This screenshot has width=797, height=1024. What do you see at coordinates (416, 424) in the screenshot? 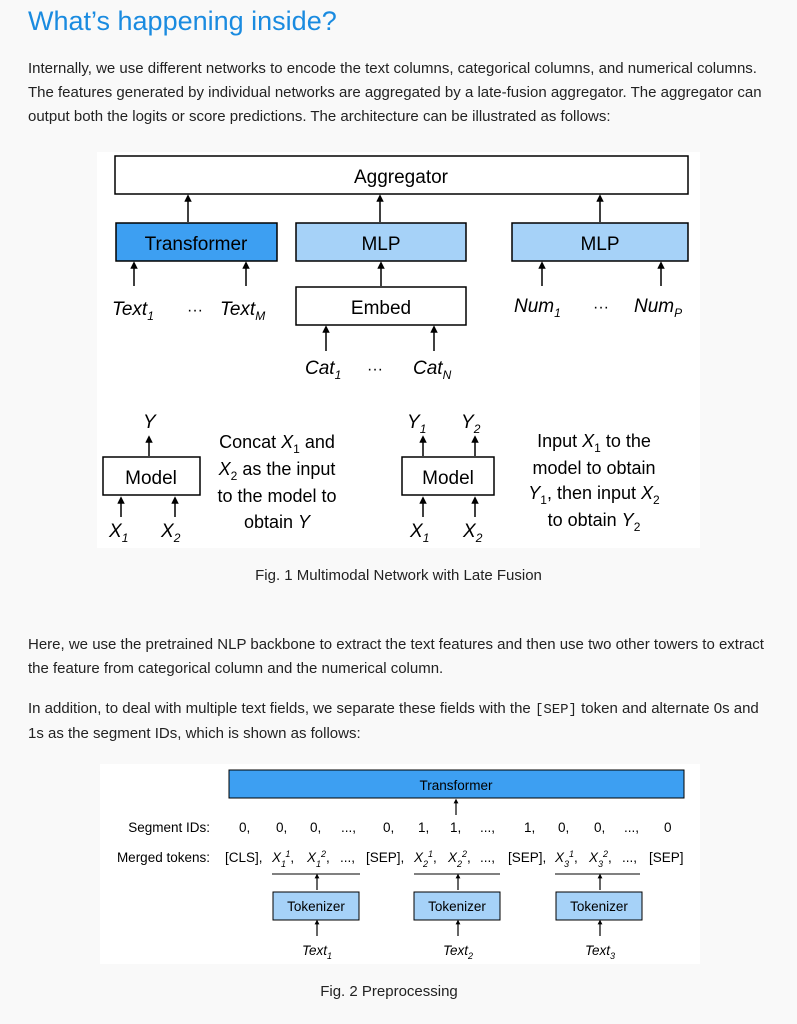
I see `model2-output-y1: Y1` at bounding box center [416, 424].